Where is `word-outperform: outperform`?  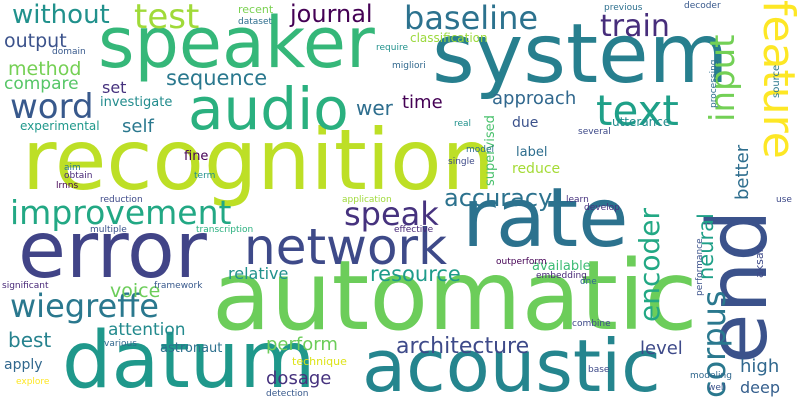 word-outperform: outperform is located at coordinates (521, 262).